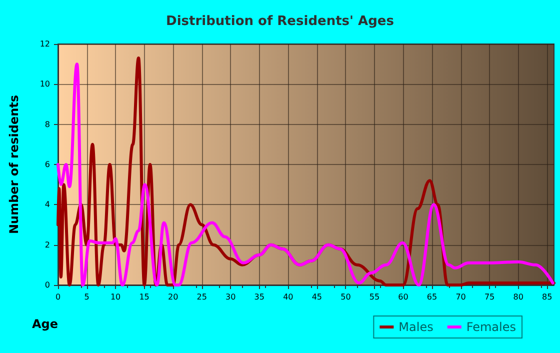 The image size is (560, 353). Describe the element at coordinates (317, 297) in the screenshot. I see `x-tick-label: 45` at that location.